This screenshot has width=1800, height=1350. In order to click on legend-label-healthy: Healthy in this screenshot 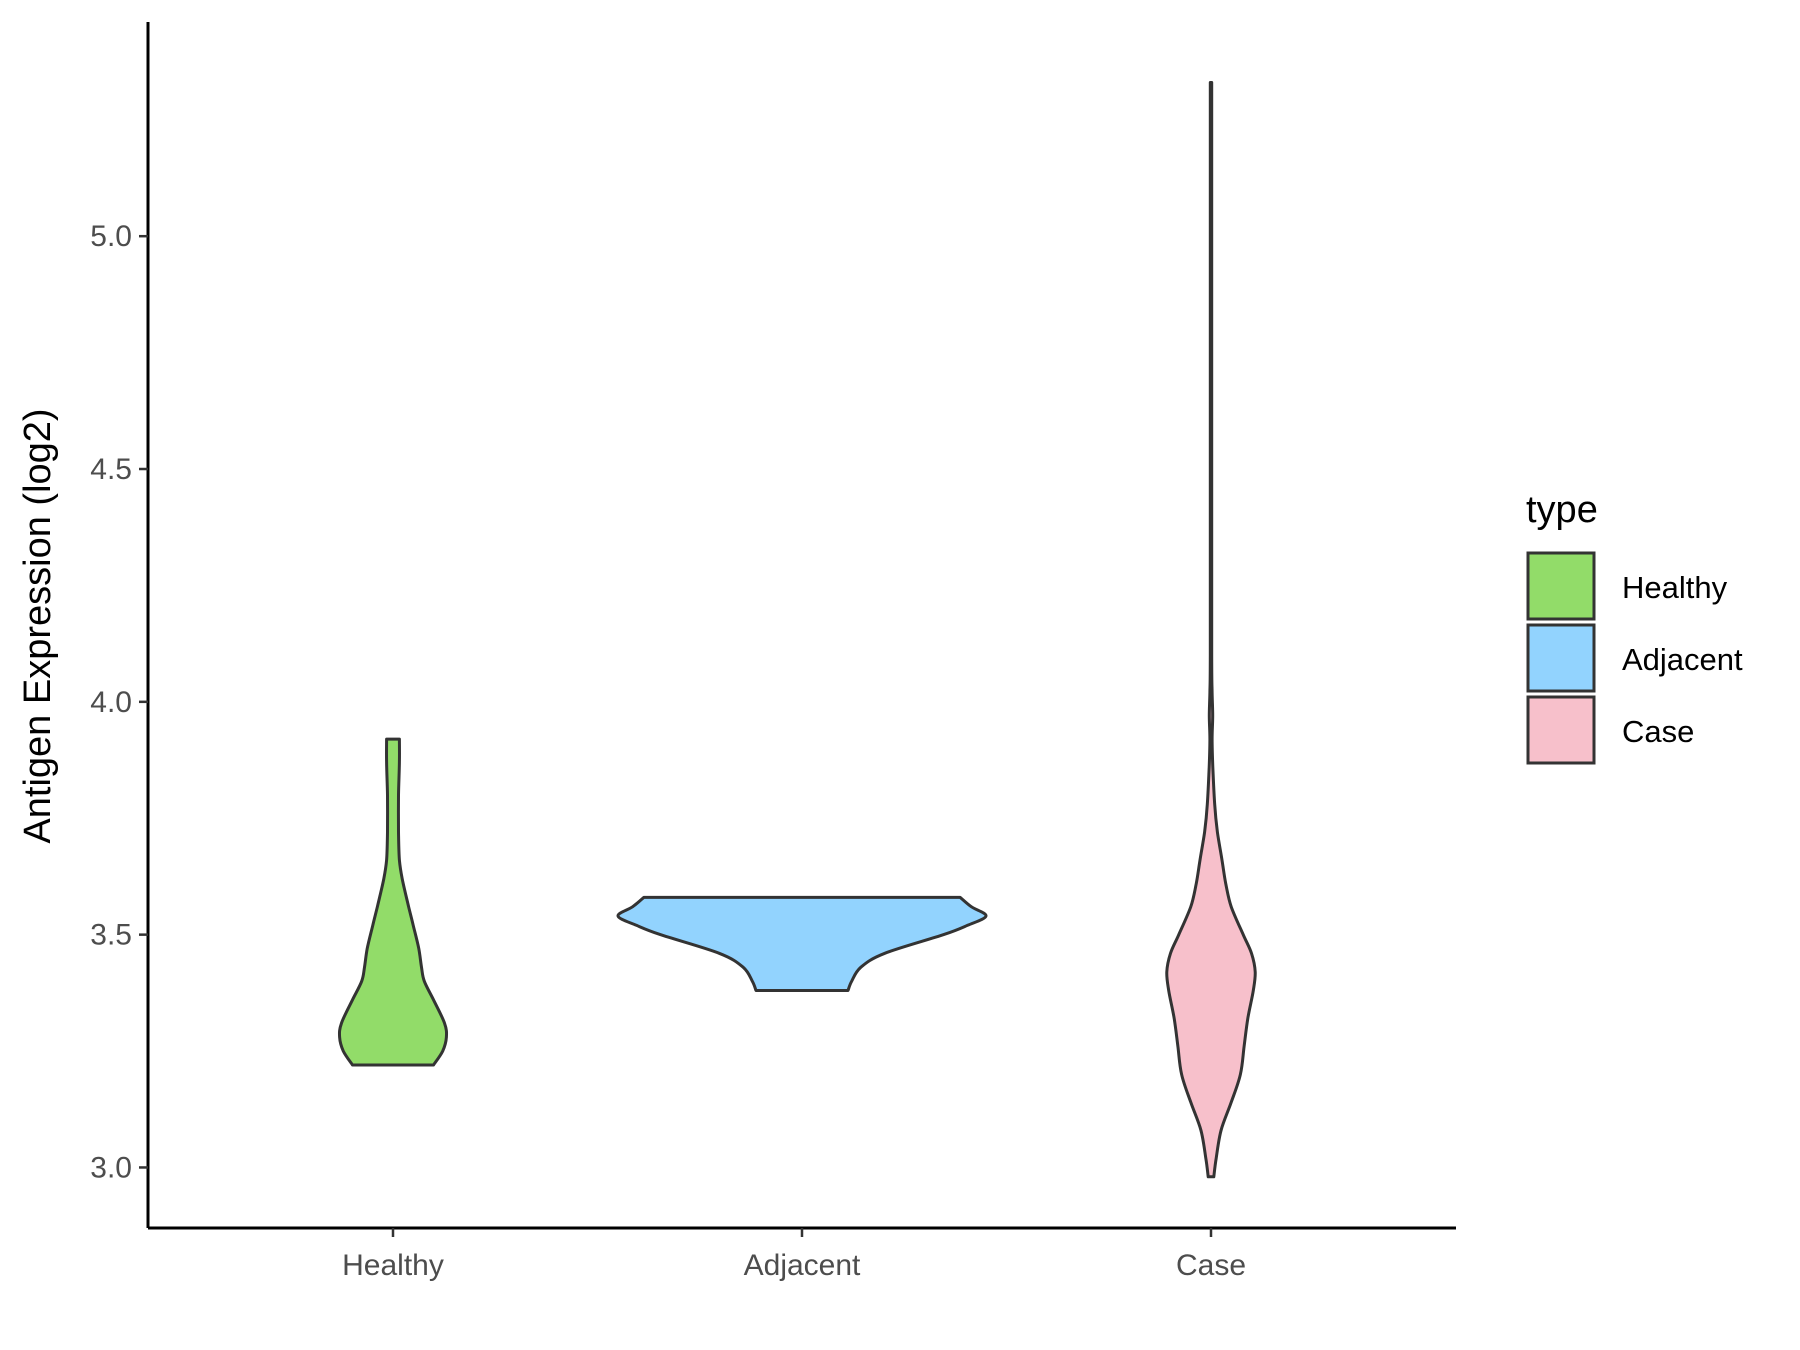, I will do `click(1675, 587)`.